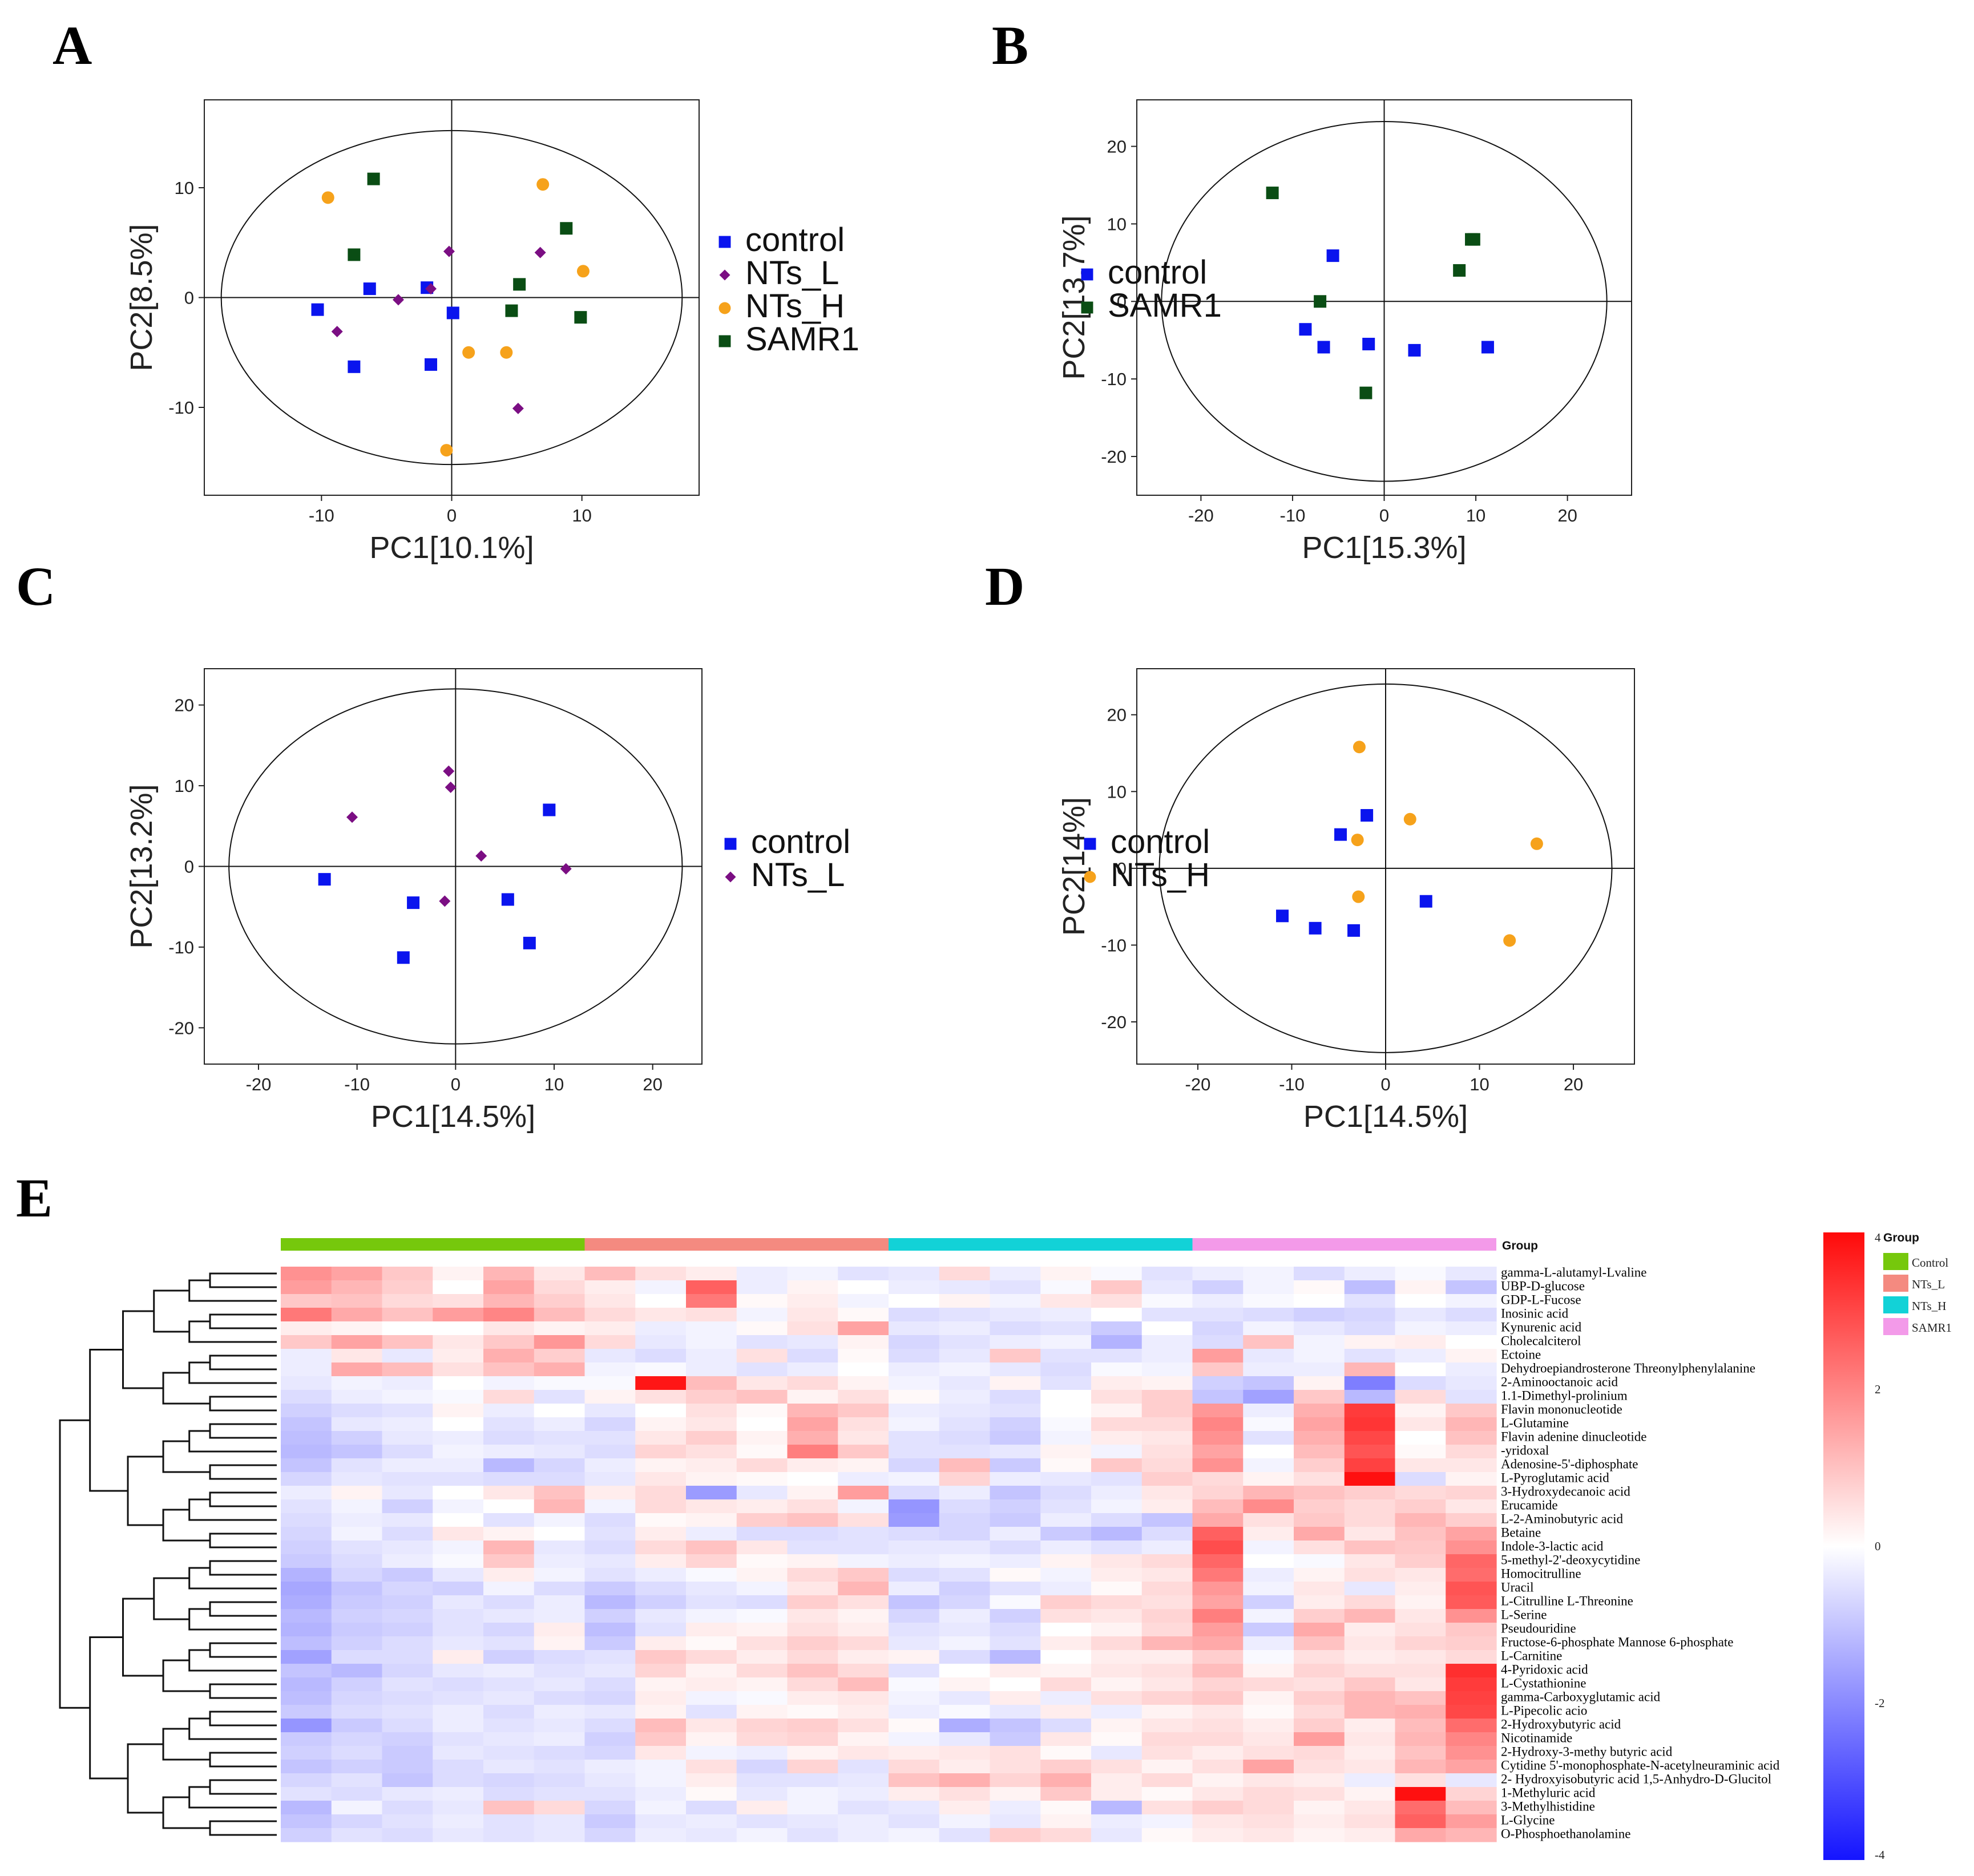 The width and height of the screenshot is (1974, 1876). I want to click on panel-label-c: C, so click(36, 586).